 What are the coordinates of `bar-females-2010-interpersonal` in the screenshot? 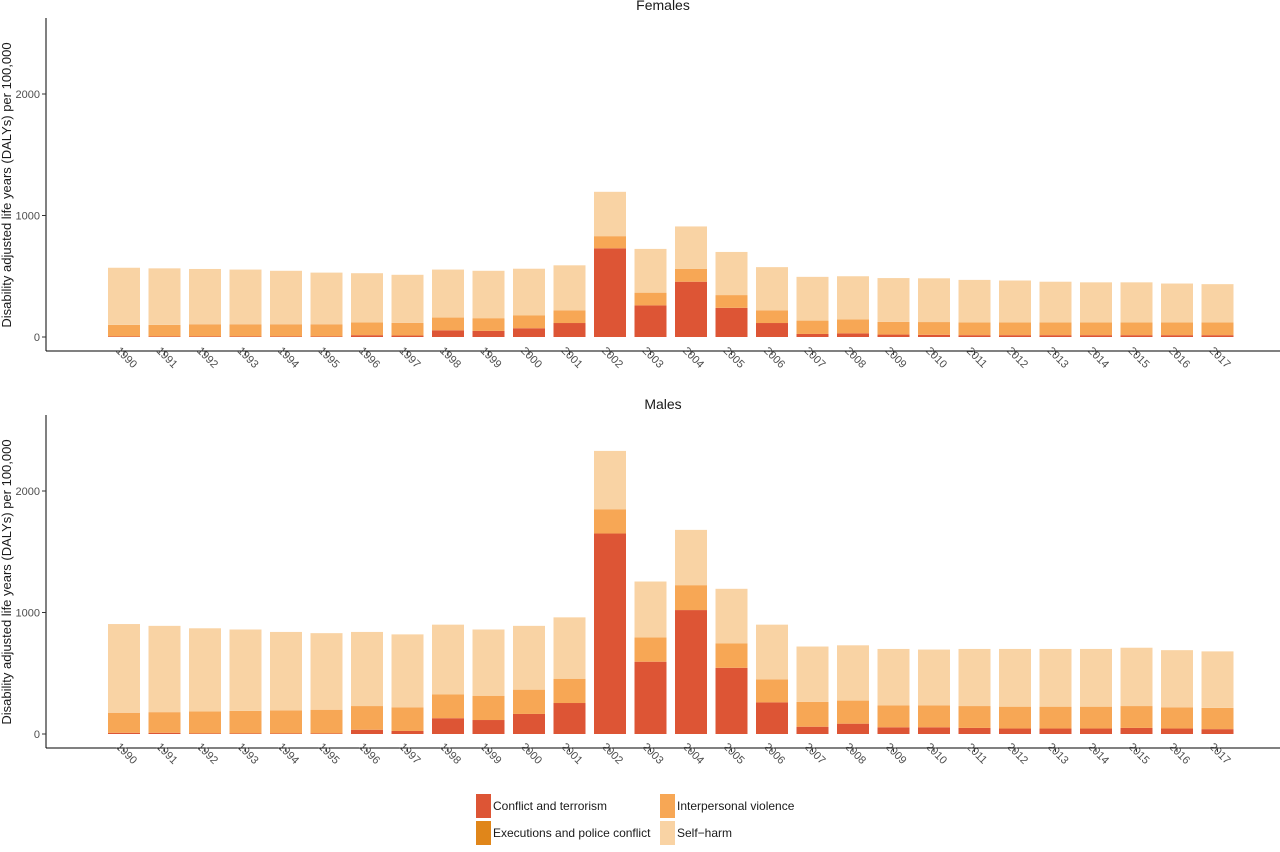 It's located at (934, 328).